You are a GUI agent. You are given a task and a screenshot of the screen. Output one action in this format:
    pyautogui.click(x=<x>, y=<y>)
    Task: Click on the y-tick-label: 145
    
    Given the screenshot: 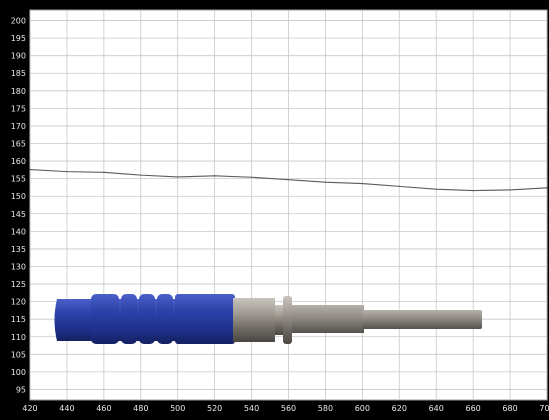 What is the action you would take?
    pyautogui.click(x=18, y=214)
    